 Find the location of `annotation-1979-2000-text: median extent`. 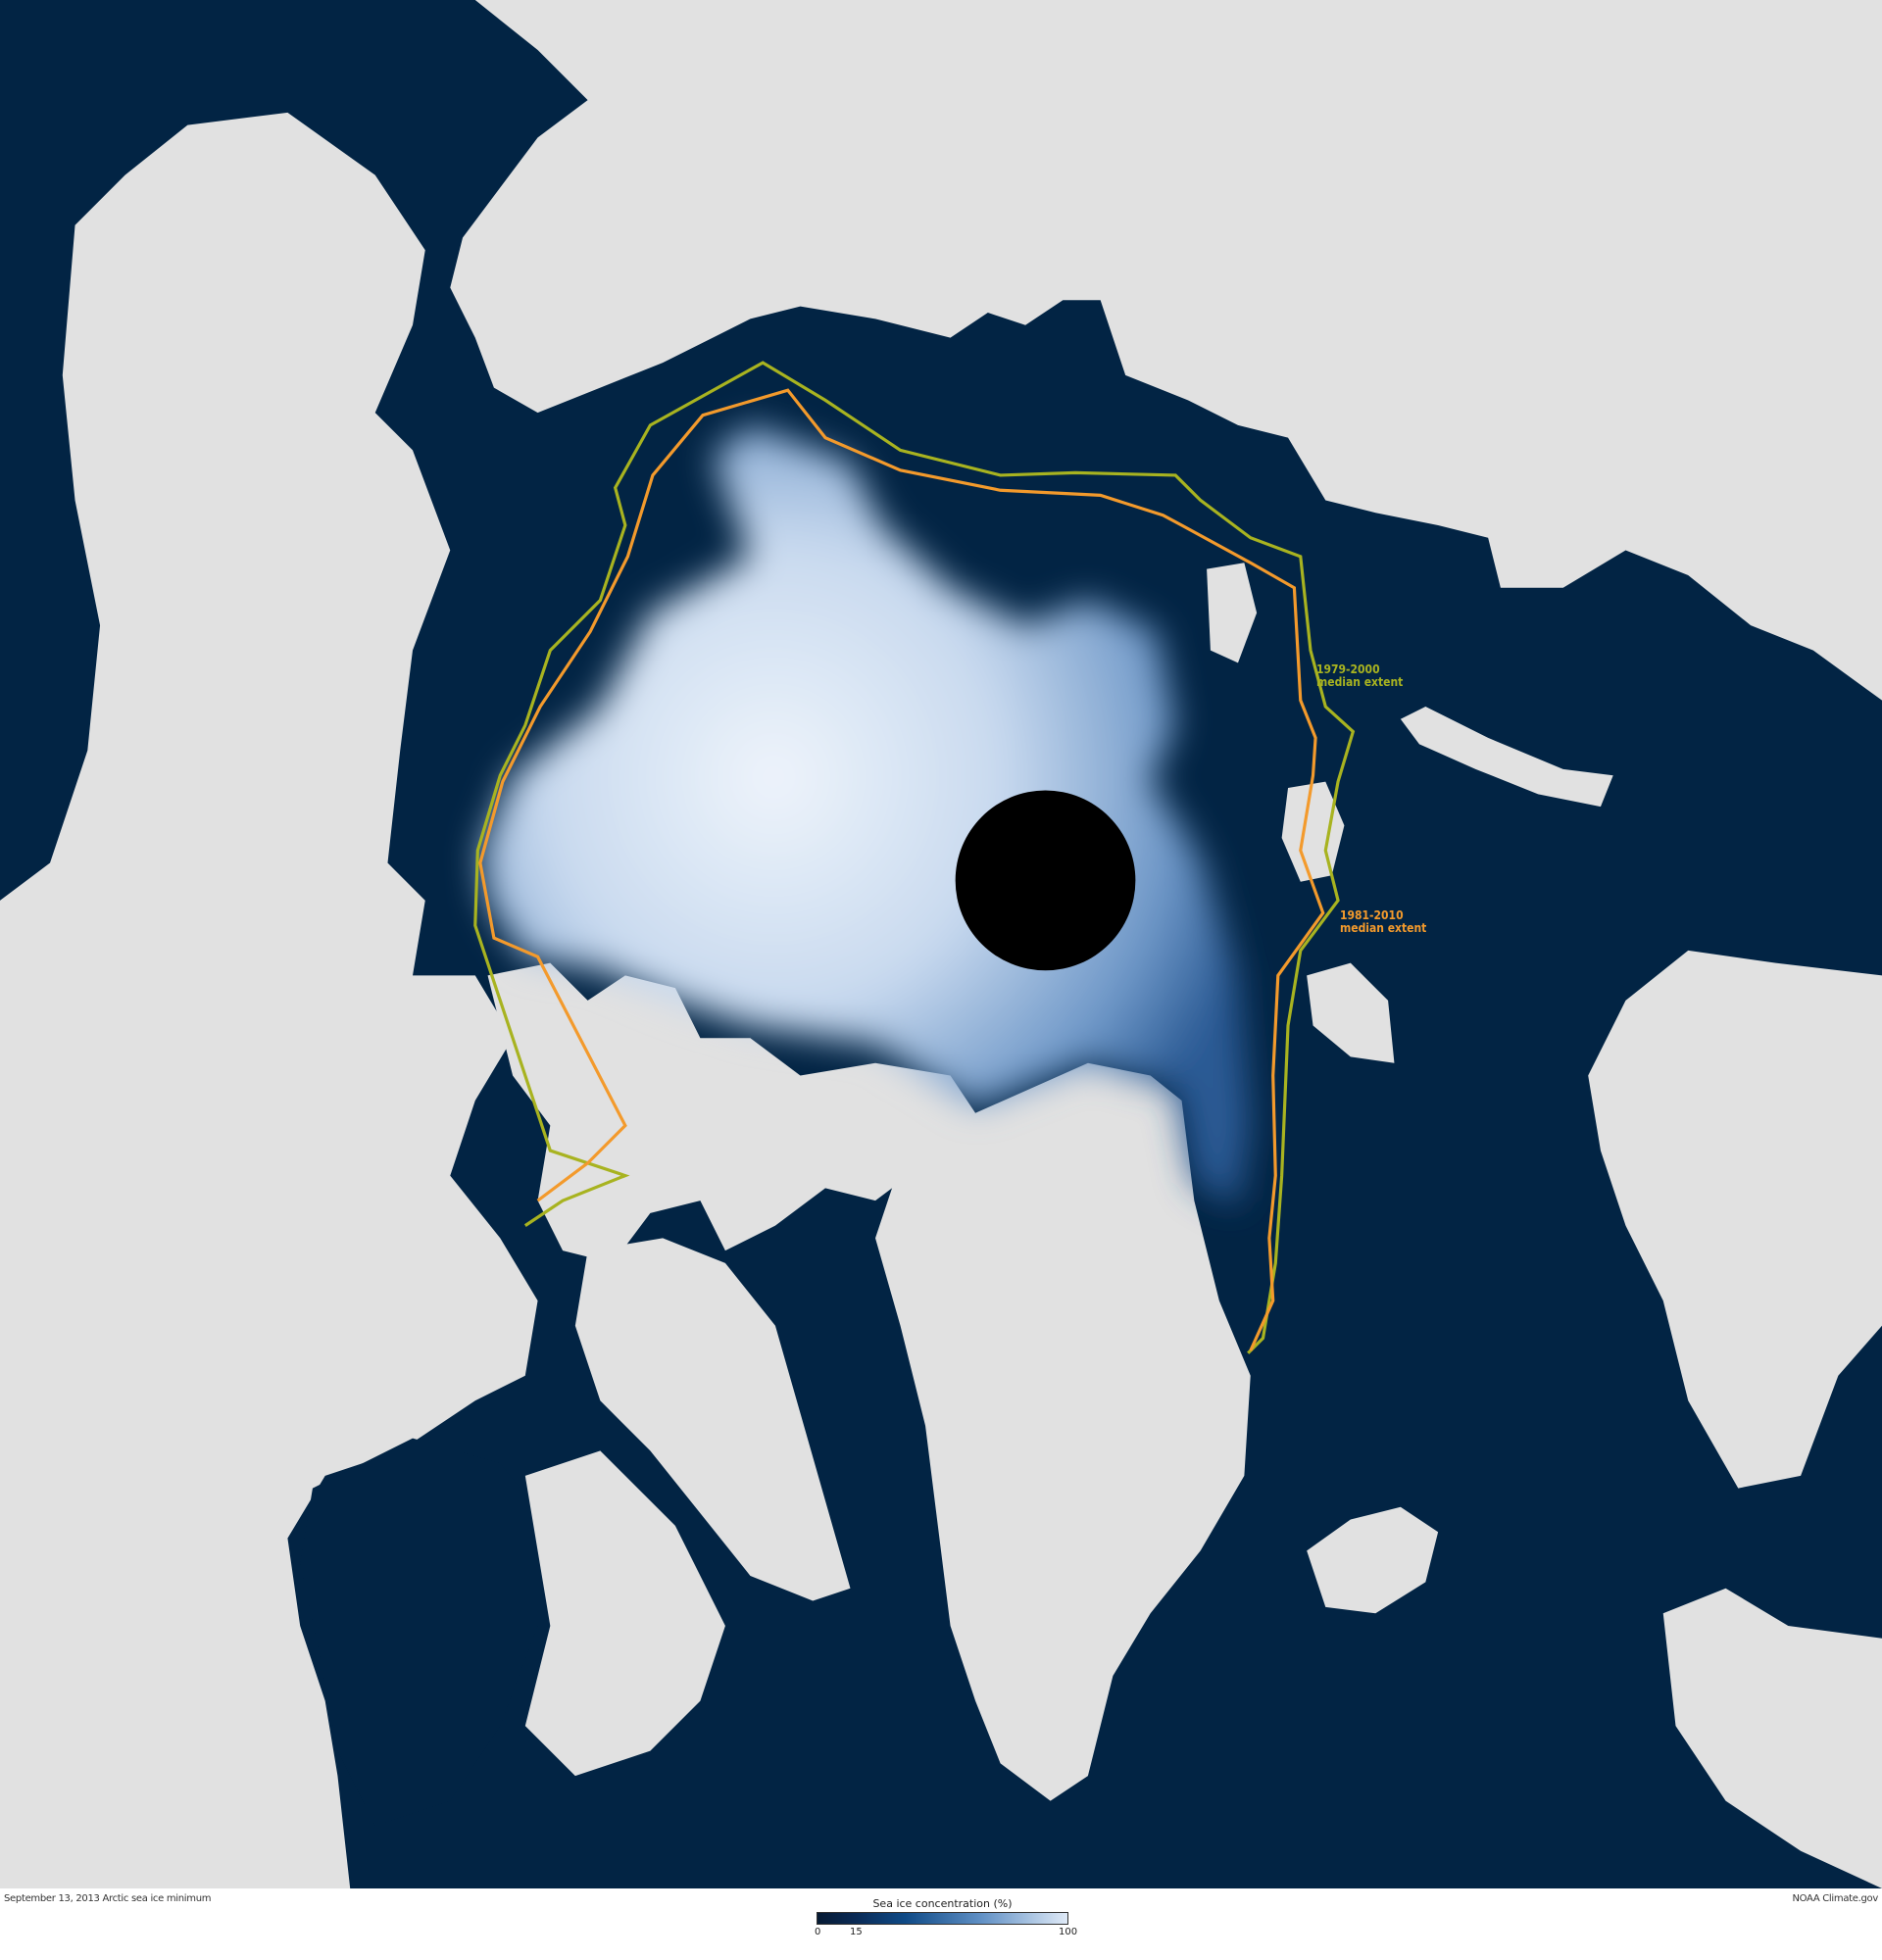

annotation-1979-2000-text: median extent is located at coordinates (1360, 682).